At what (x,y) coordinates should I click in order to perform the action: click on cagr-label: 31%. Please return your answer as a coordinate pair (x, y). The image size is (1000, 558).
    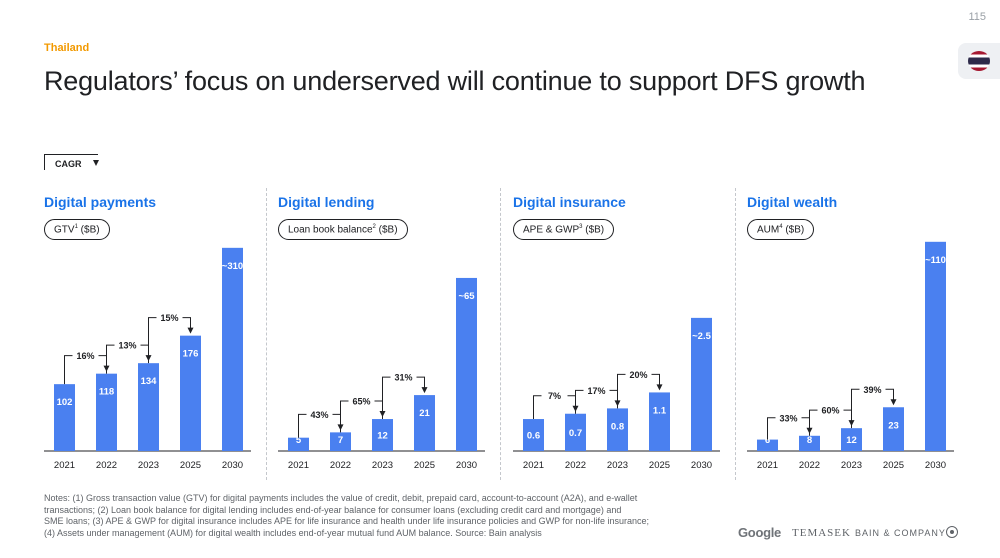
    Looking at the image, I should click on (403, 378).